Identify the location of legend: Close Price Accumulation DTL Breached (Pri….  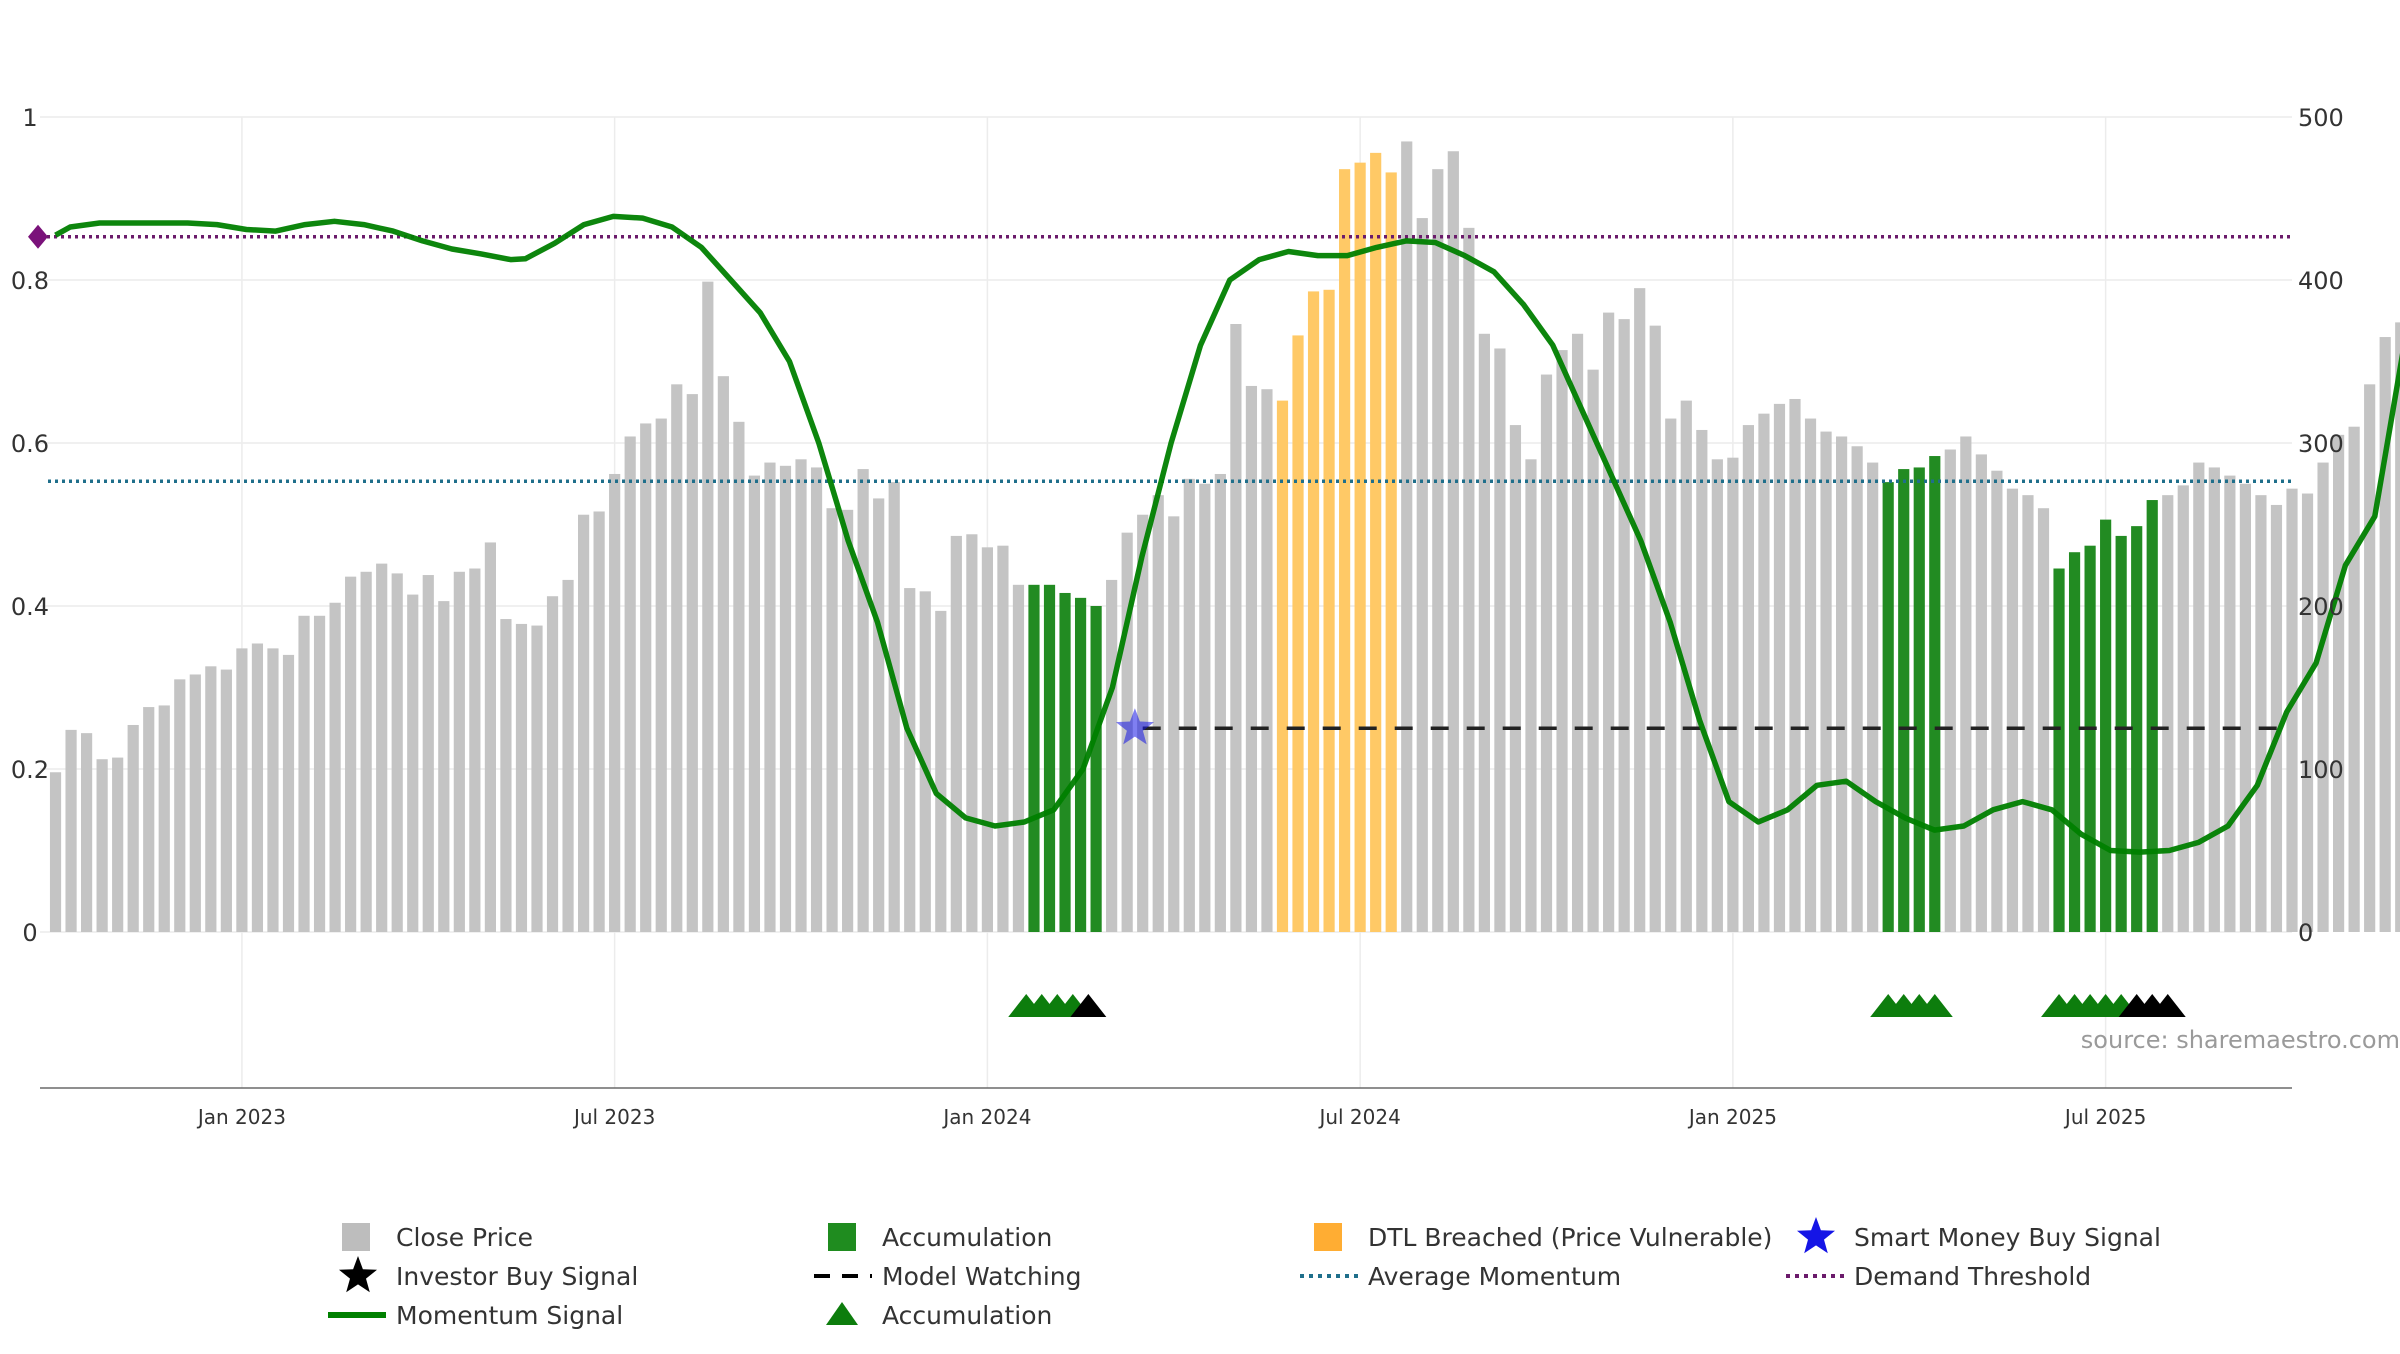
(1244, 1273).